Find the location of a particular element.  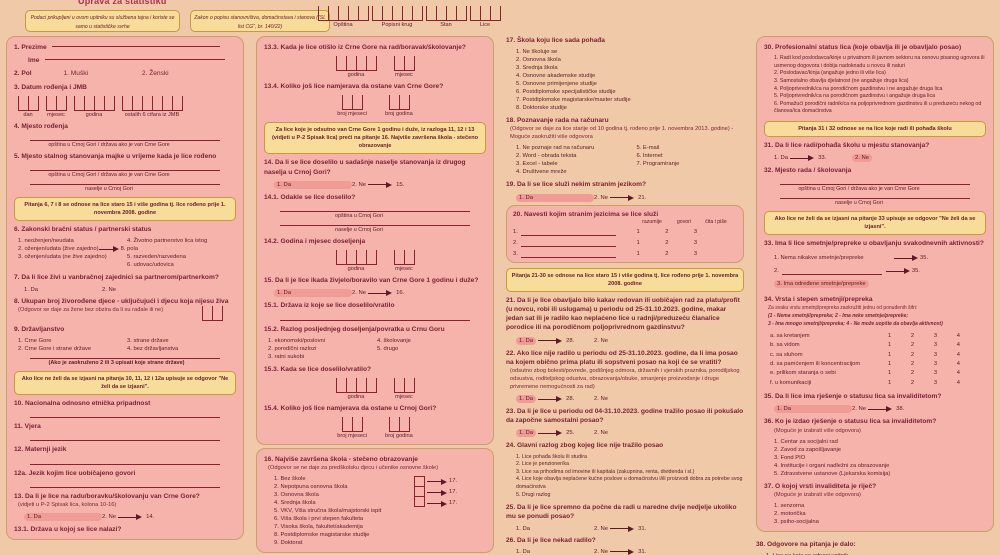

q17-option-1: 1. Ne školuje se is located at coordinates (537, 52).